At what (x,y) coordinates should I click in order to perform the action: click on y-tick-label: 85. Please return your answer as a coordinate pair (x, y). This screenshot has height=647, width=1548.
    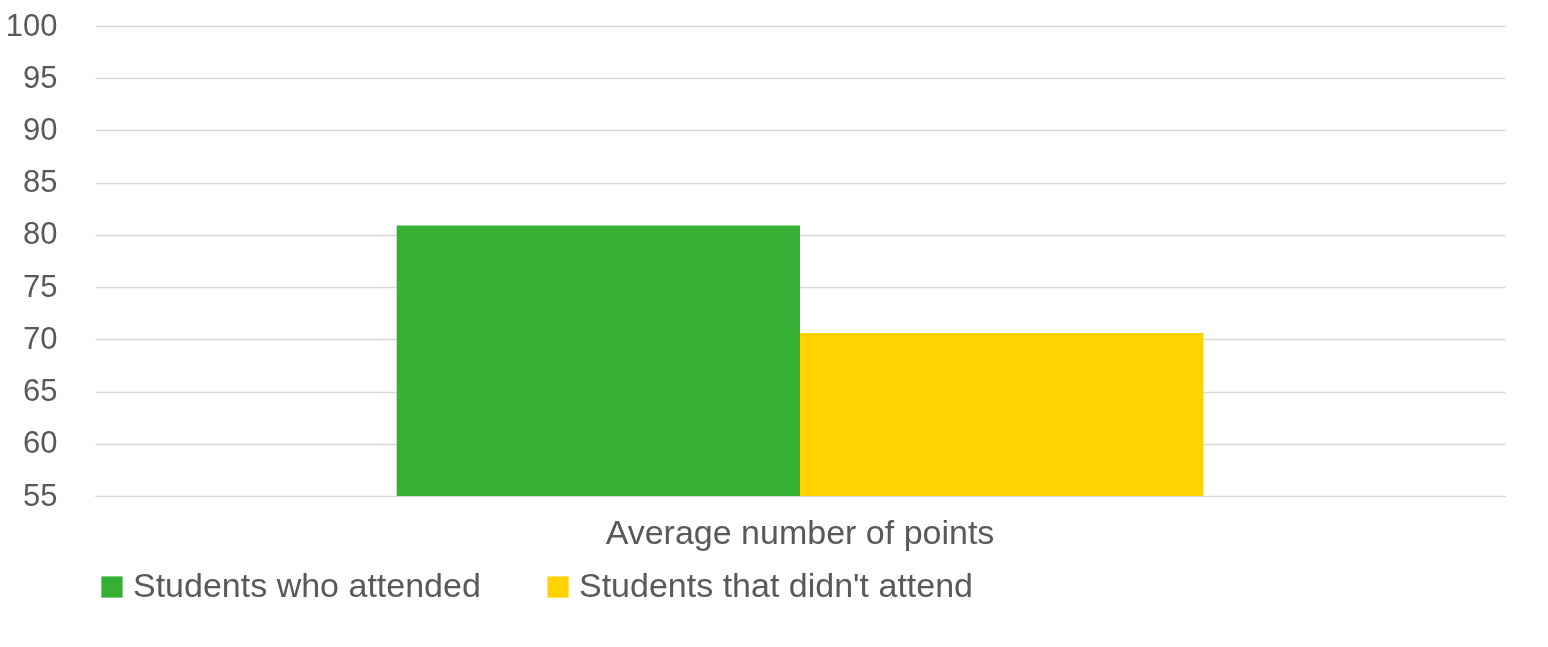
    Looking at the image, I should click on (40, 182).